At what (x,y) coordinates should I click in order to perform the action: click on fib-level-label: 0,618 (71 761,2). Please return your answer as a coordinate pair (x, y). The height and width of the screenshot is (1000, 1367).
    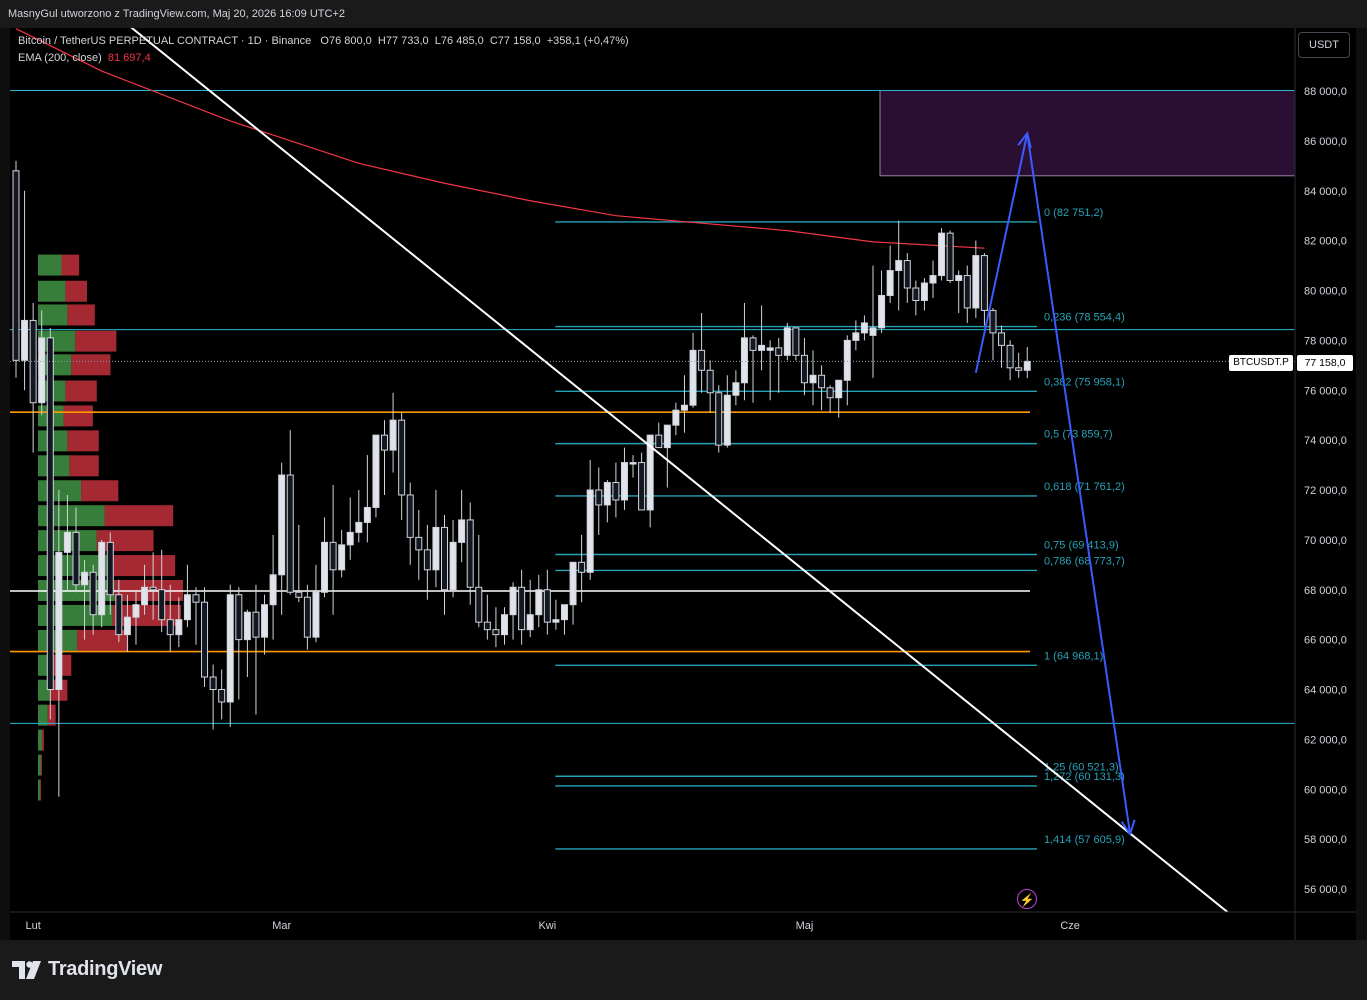
    Looking at the image, I should click on (1084, 487).